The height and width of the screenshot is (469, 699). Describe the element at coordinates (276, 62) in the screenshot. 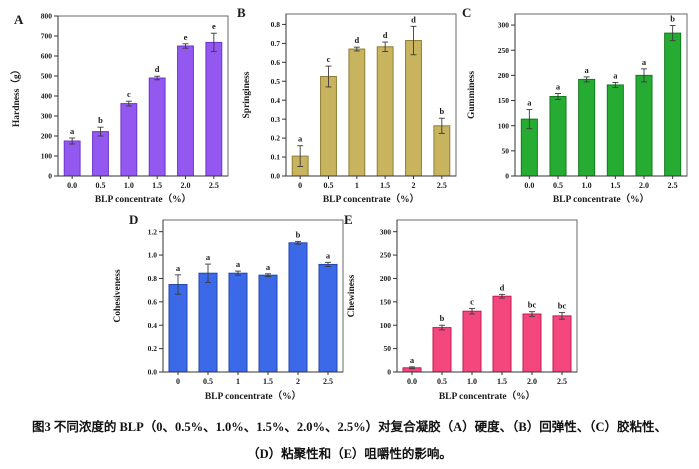

I see `y-tick-label: 0.6` at that location.